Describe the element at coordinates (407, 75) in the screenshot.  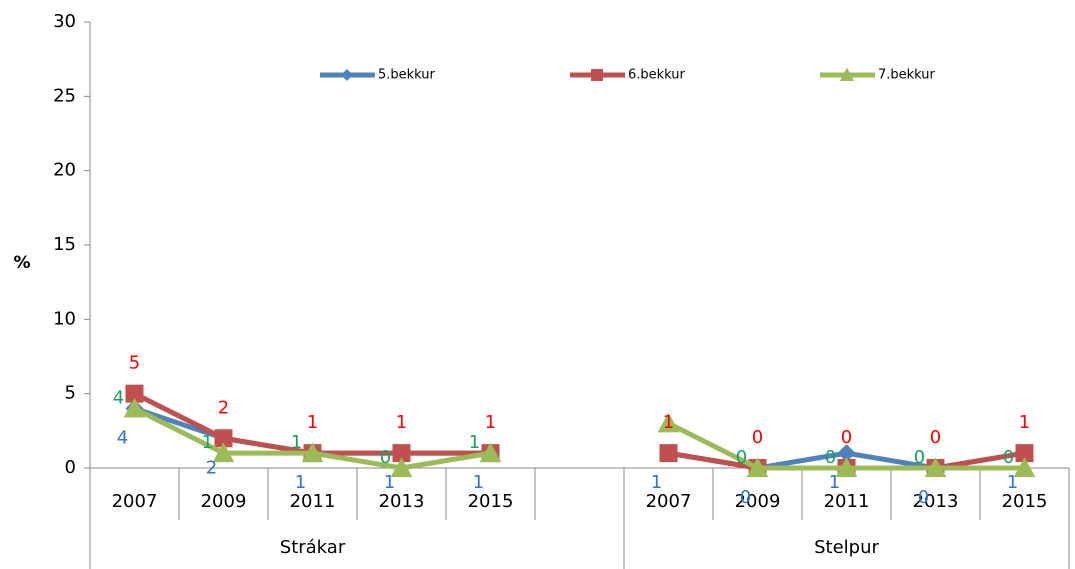
I see `legend-label: 5.bekkur` at that location.